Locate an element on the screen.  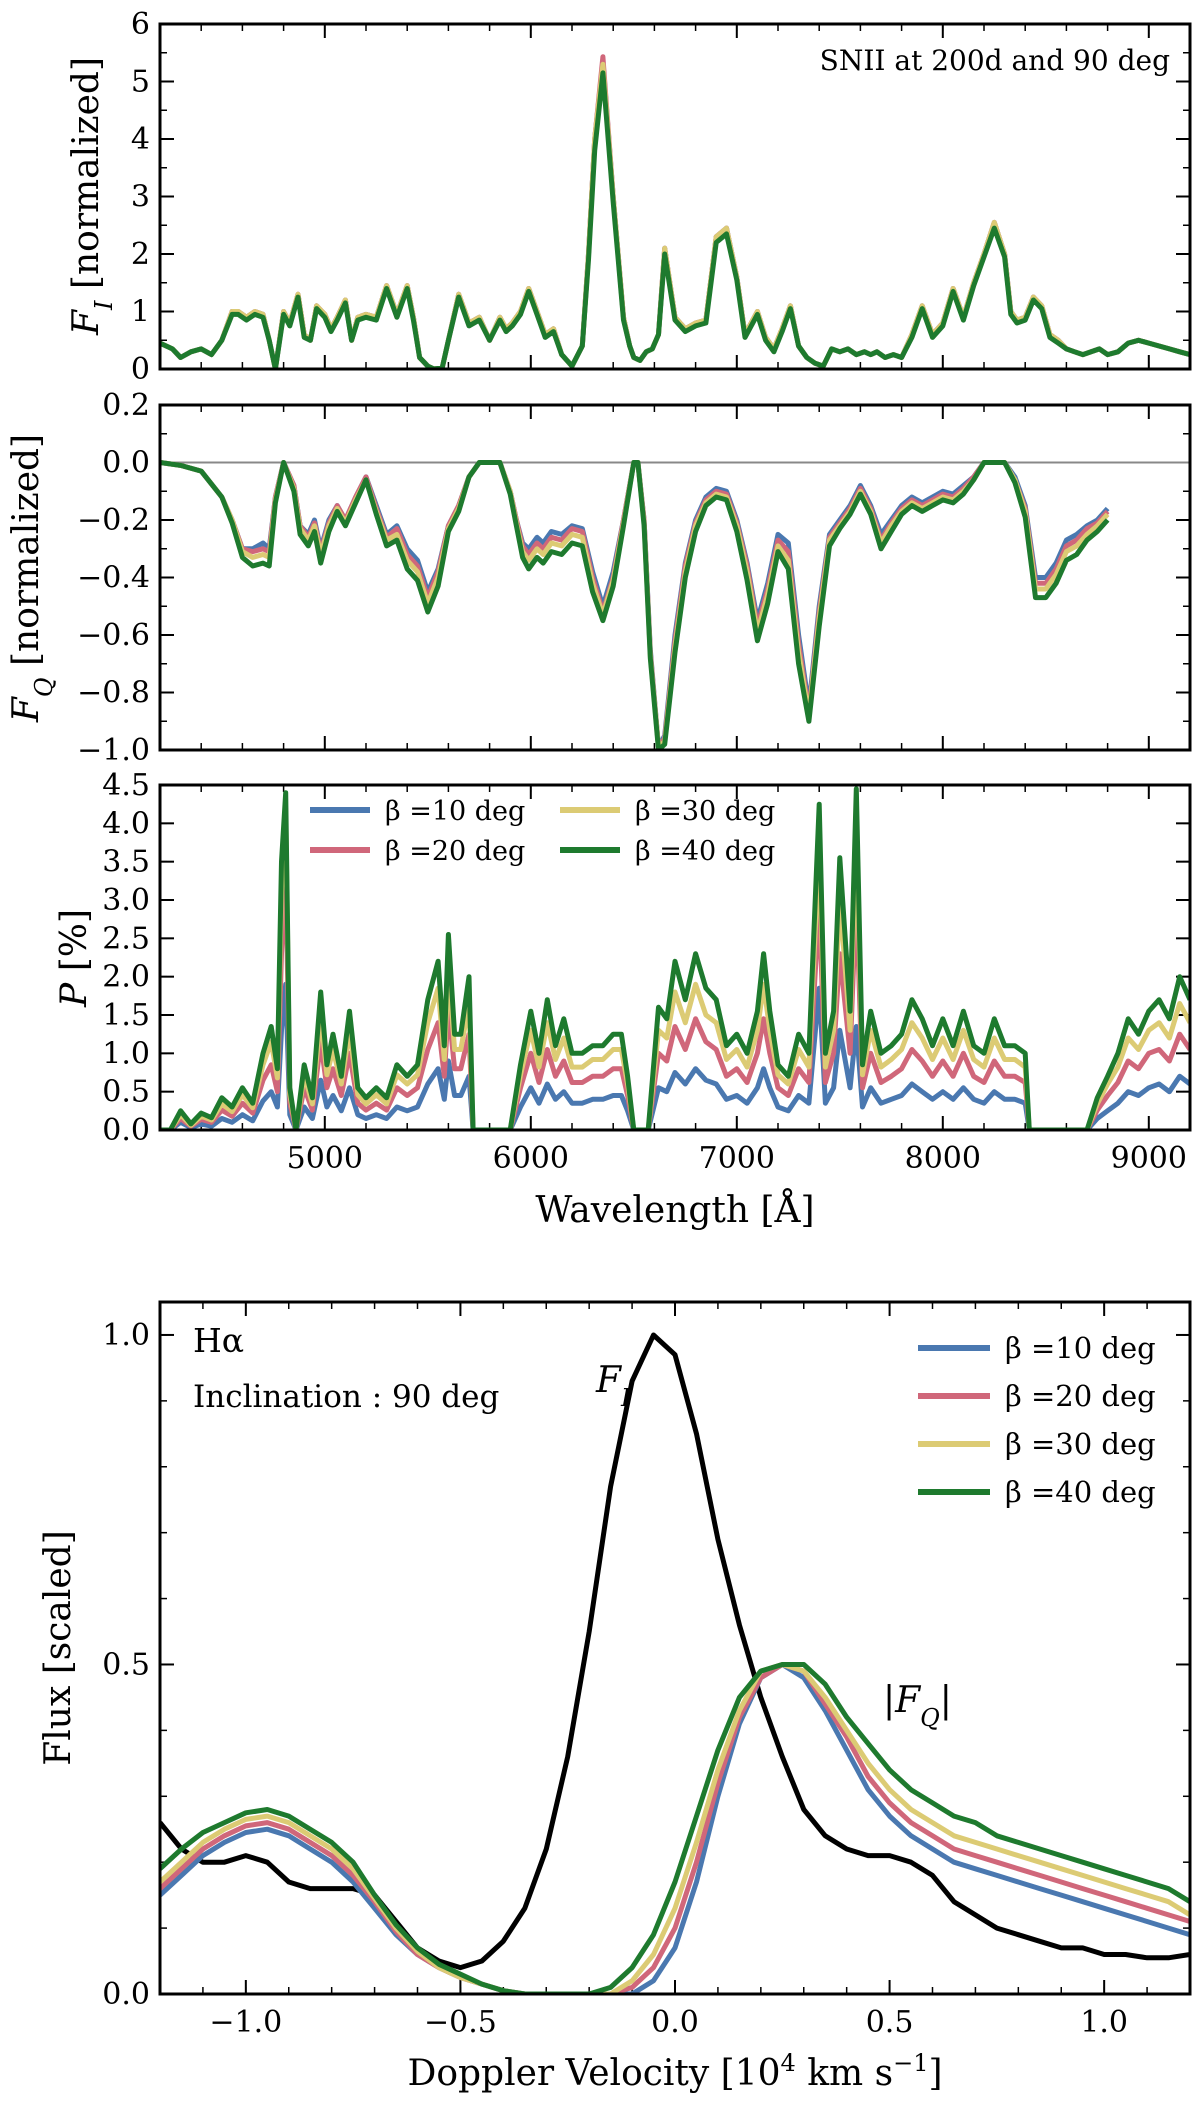
panel4-xlabel-exp1: 4 is located at coordinates (788, 2063).